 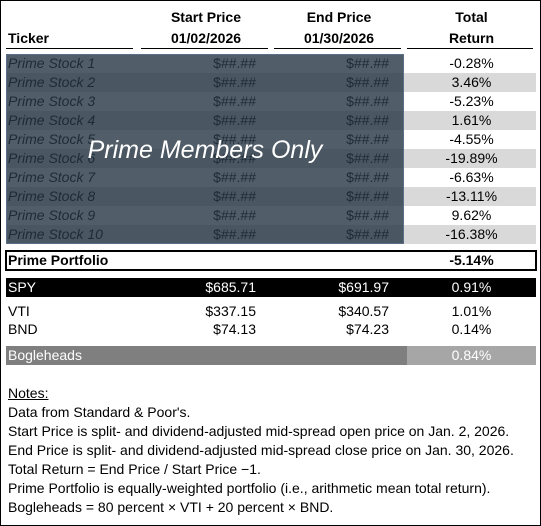 What do you see at coordinates (363, 287) in the screenshot?
I see `table-cell: $691.97` at bounding box center [363, 287].